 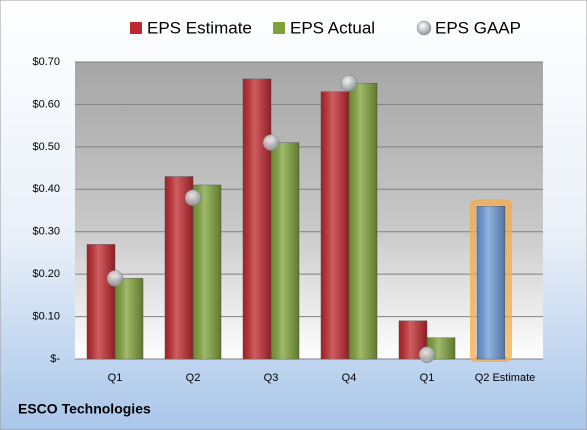 I want to click on x-tick-label: Q4, so click(x=349, y=378).